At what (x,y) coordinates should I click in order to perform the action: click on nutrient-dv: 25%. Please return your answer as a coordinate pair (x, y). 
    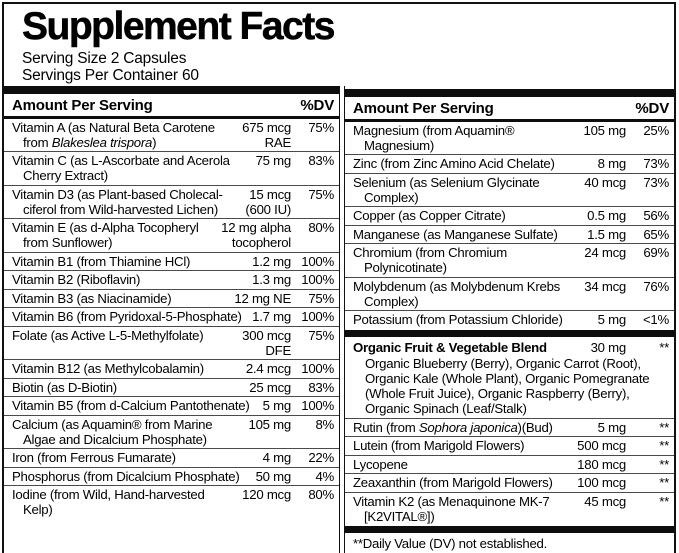
    Looking at the image, I should click on (656, 130).